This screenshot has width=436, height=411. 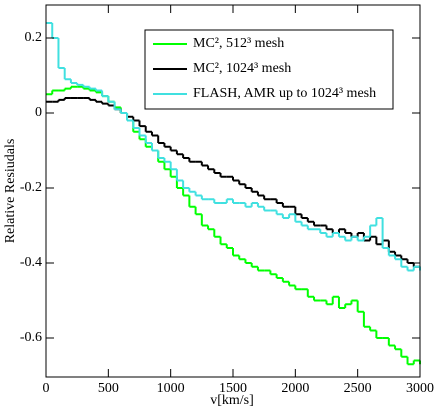 What do you see at coordinates (31, 262) in the screenshot?
I see `y-tick-label: -0.4` at bounding box center [31, 262].